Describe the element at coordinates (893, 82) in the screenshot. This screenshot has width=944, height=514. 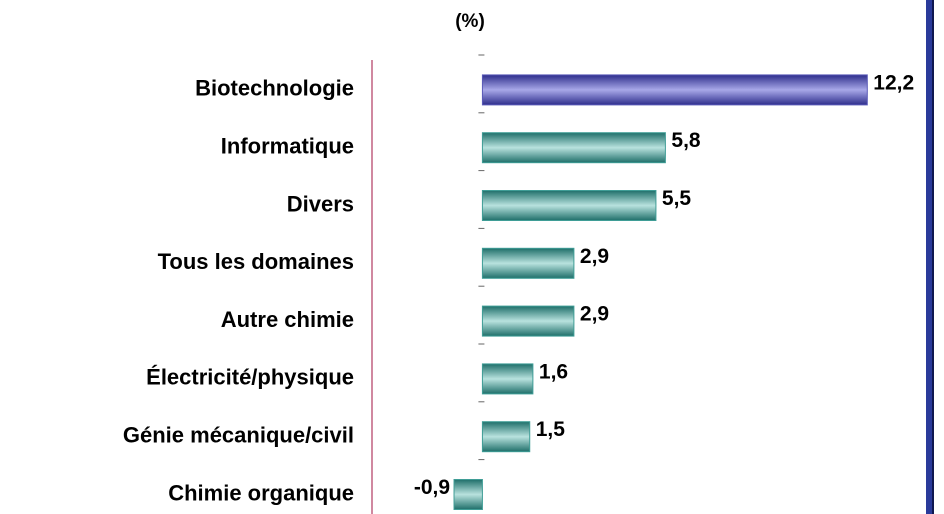
I see `value-label: 12,2` at that location.